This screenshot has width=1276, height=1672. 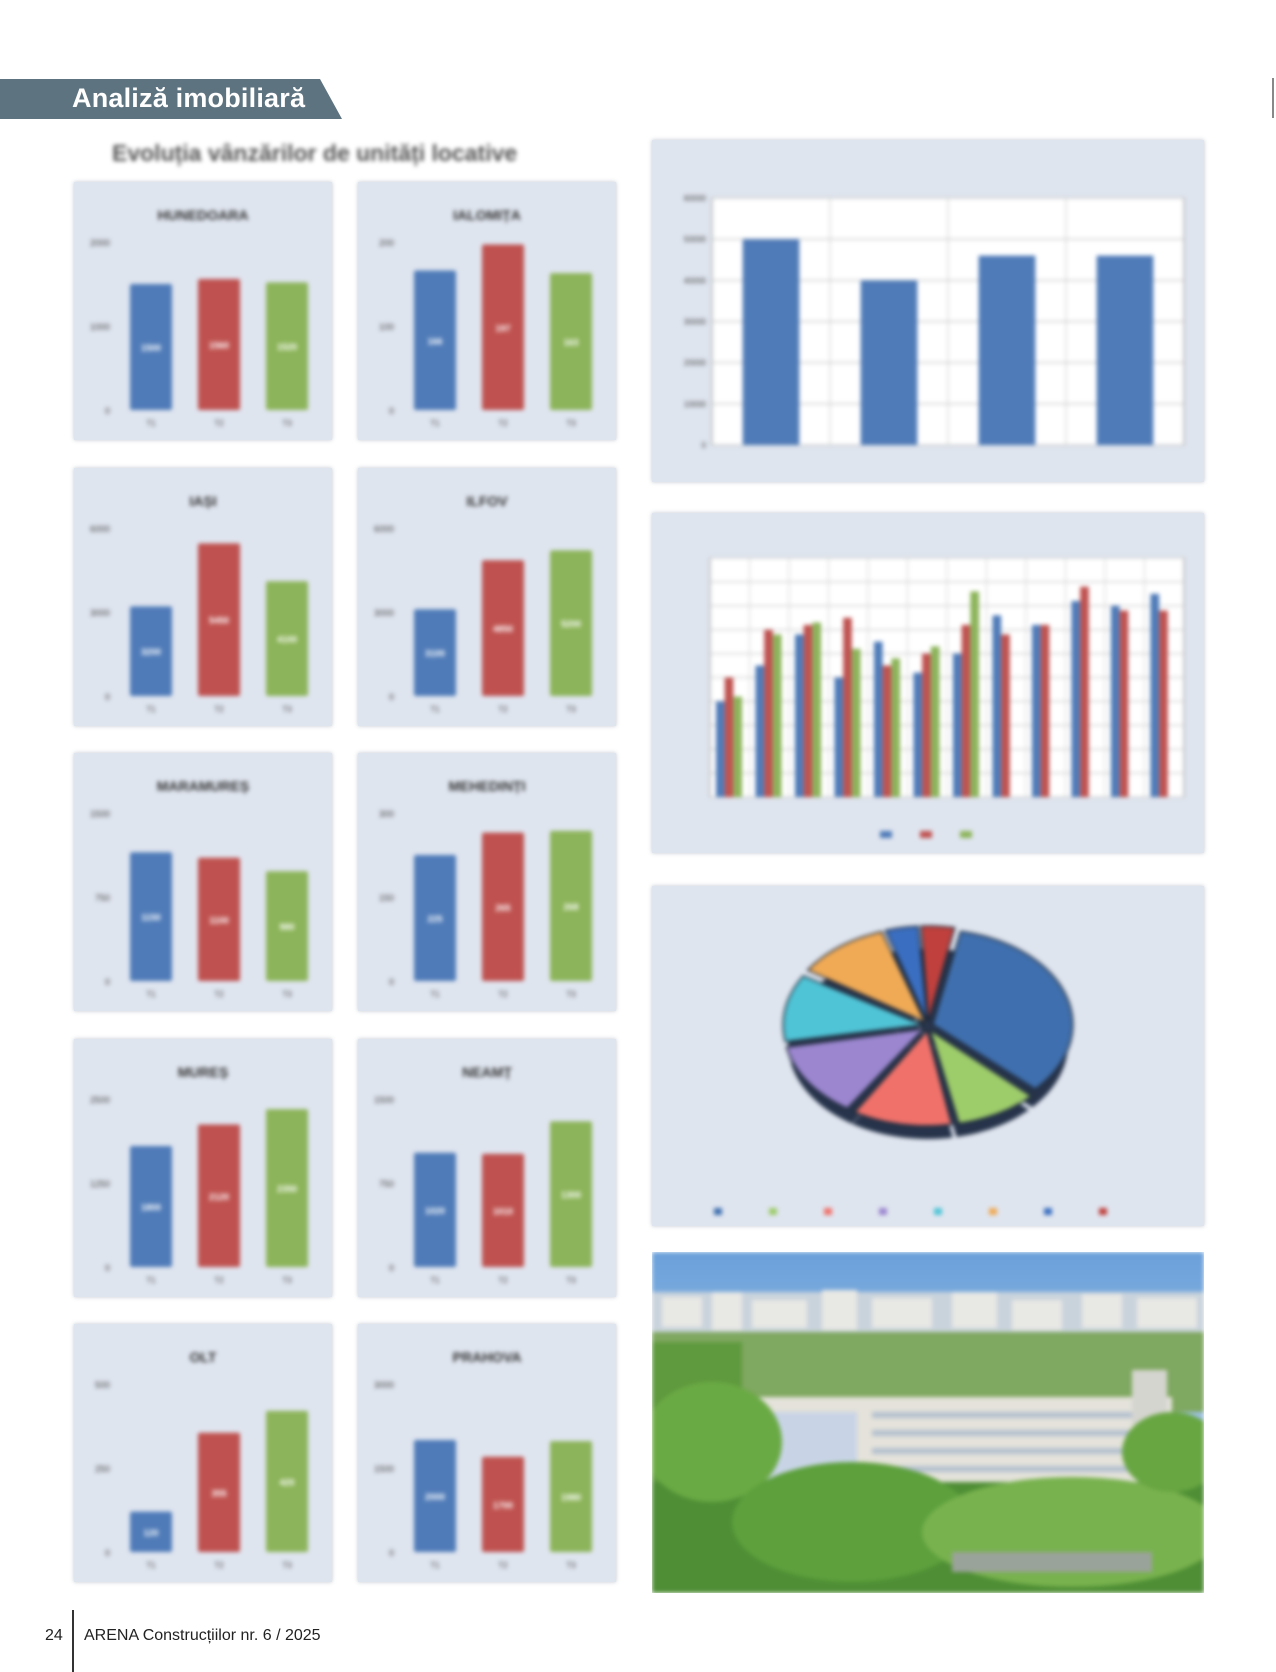 I want to click on chart1-ytick-label: 0, so click(x=704, y=445).